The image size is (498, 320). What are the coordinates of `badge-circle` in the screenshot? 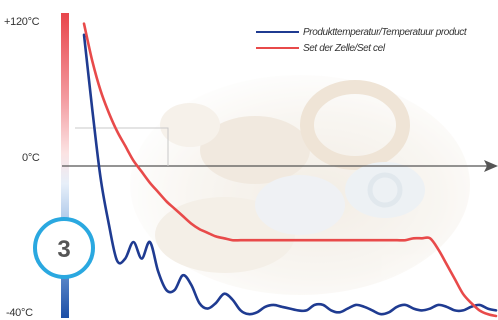 It's located at (64, 248).